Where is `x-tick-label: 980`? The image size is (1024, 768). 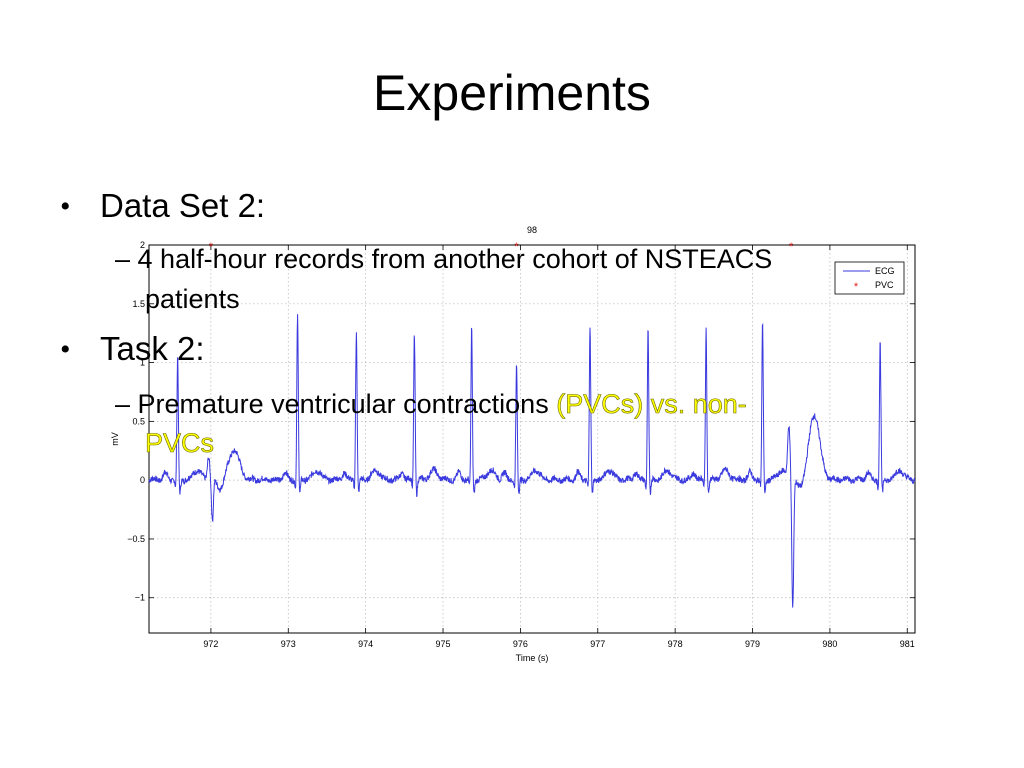 x-tick-label: 980 is located at coordinates (829, 644).